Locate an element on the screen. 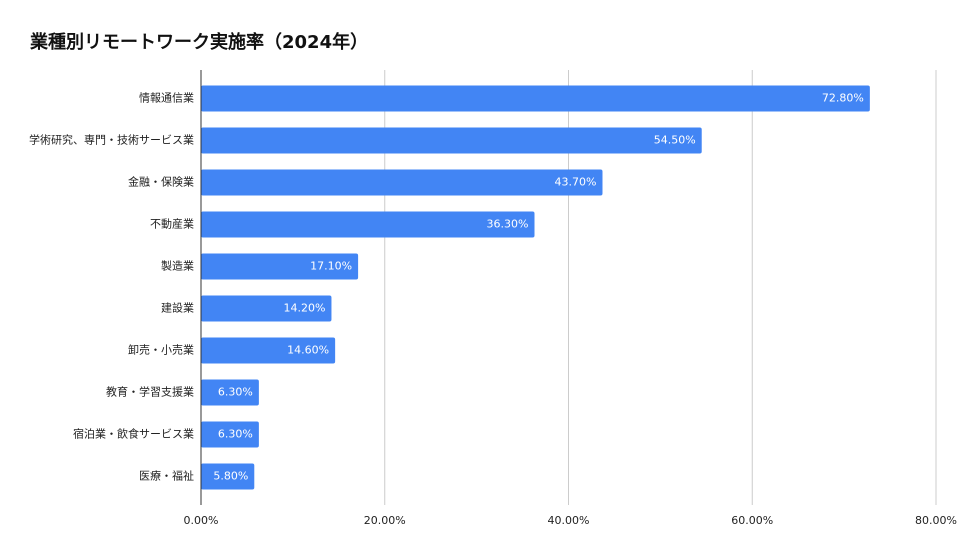  category-label: 製造業 is located at coordinates (177, 266).